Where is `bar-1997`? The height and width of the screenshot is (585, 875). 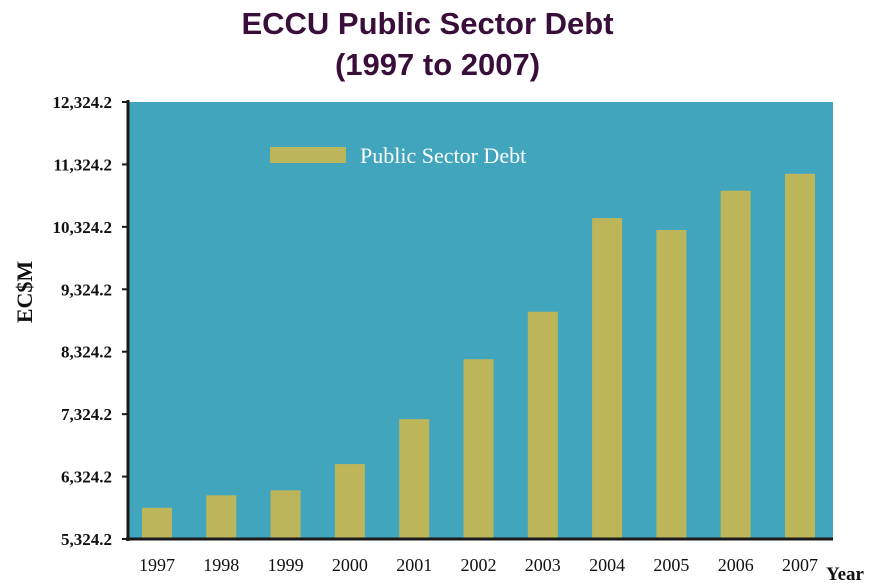 bar-1997 is located at coordinates (157, 523).